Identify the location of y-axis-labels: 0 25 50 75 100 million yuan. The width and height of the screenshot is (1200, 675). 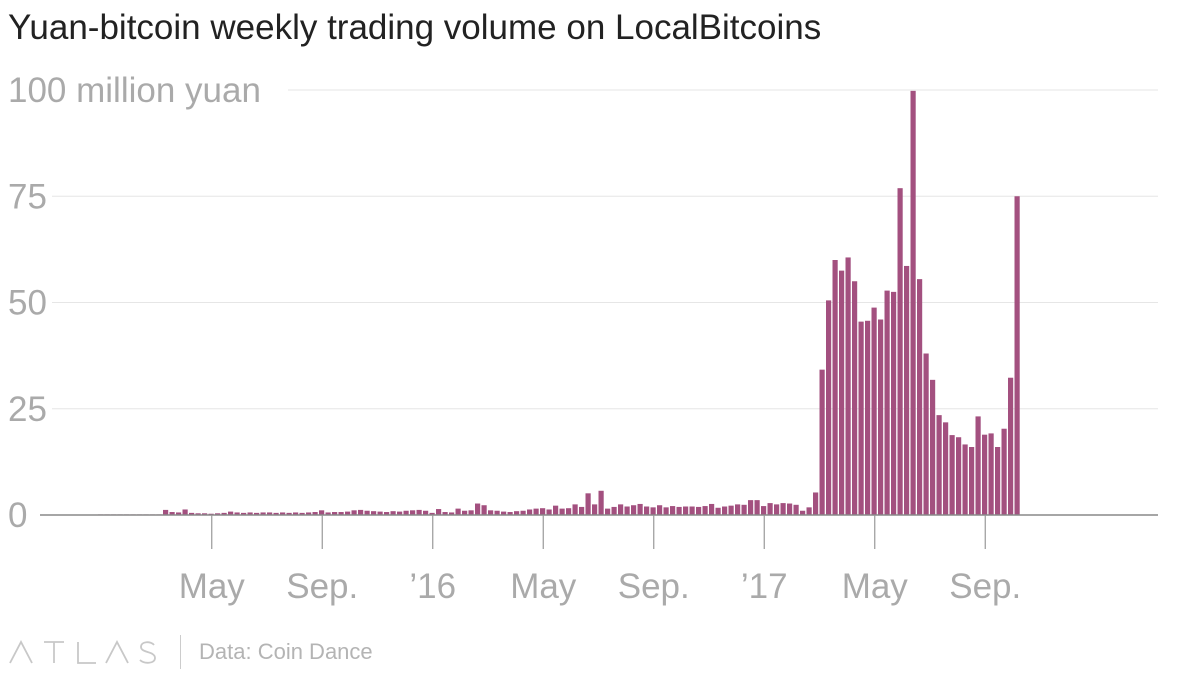
(134, 303).